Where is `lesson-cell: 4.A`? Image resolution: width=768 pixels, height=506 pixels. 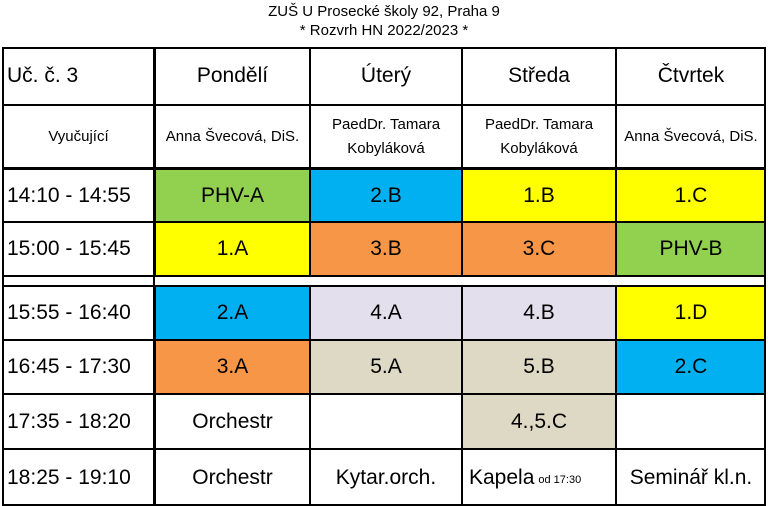 lesson-cell: 4.A is located at coordinates (386, 313).